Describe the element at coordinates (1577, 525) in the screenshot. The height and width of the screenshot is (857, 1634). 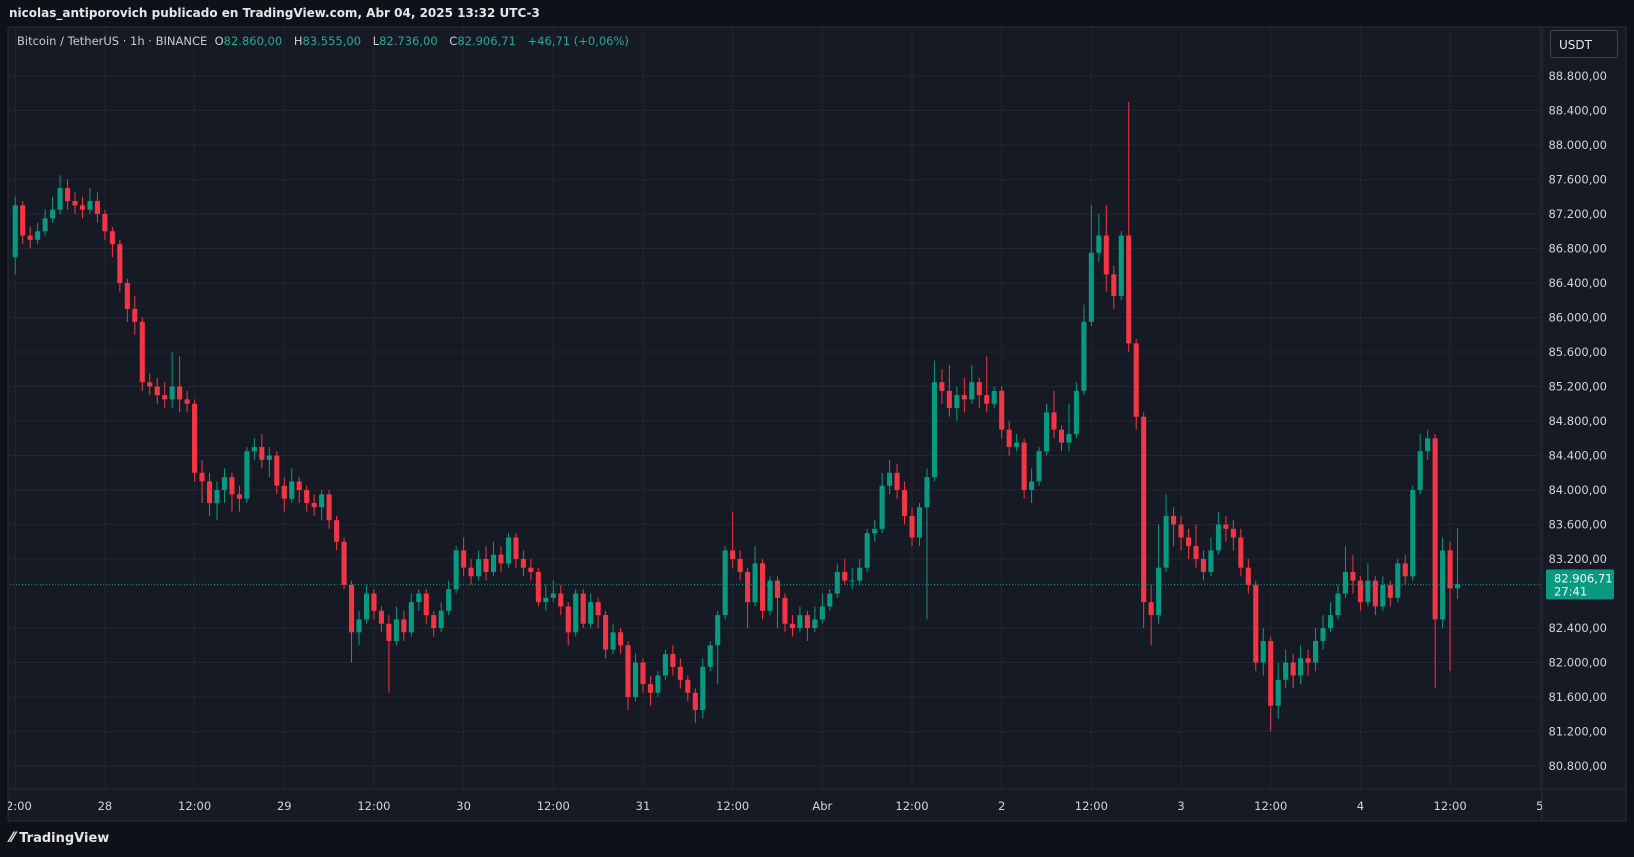
I see `y-tick-label: 83.600,00` at that location.